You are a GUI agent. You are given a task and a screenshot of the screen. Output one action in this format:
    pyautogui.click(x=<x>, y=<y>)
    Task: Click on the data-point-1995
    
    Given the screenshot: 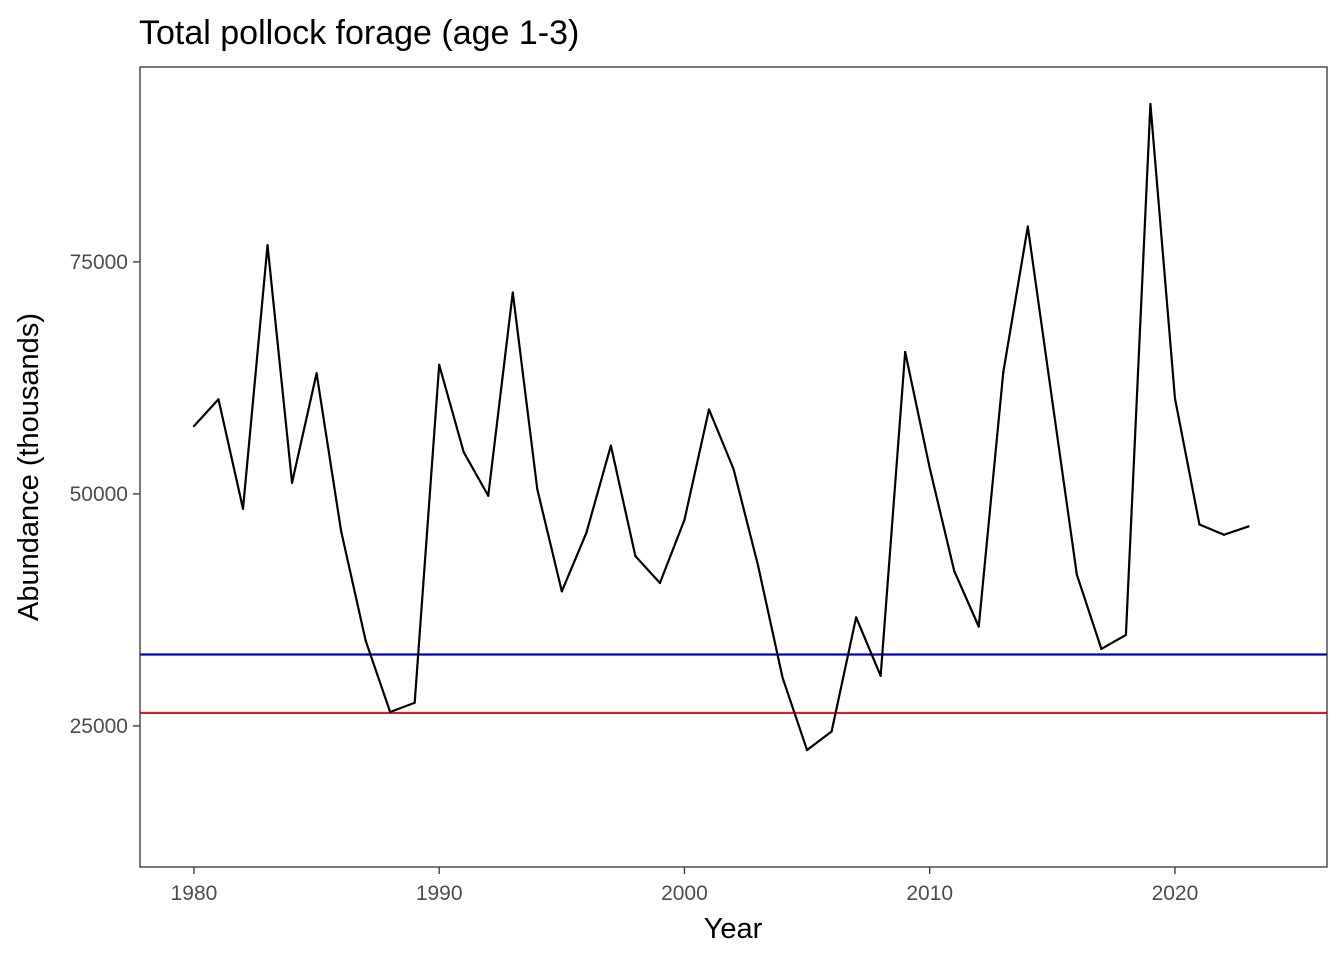 What is the action you would take?
    pyautogui.click(x=561, y=591)
    